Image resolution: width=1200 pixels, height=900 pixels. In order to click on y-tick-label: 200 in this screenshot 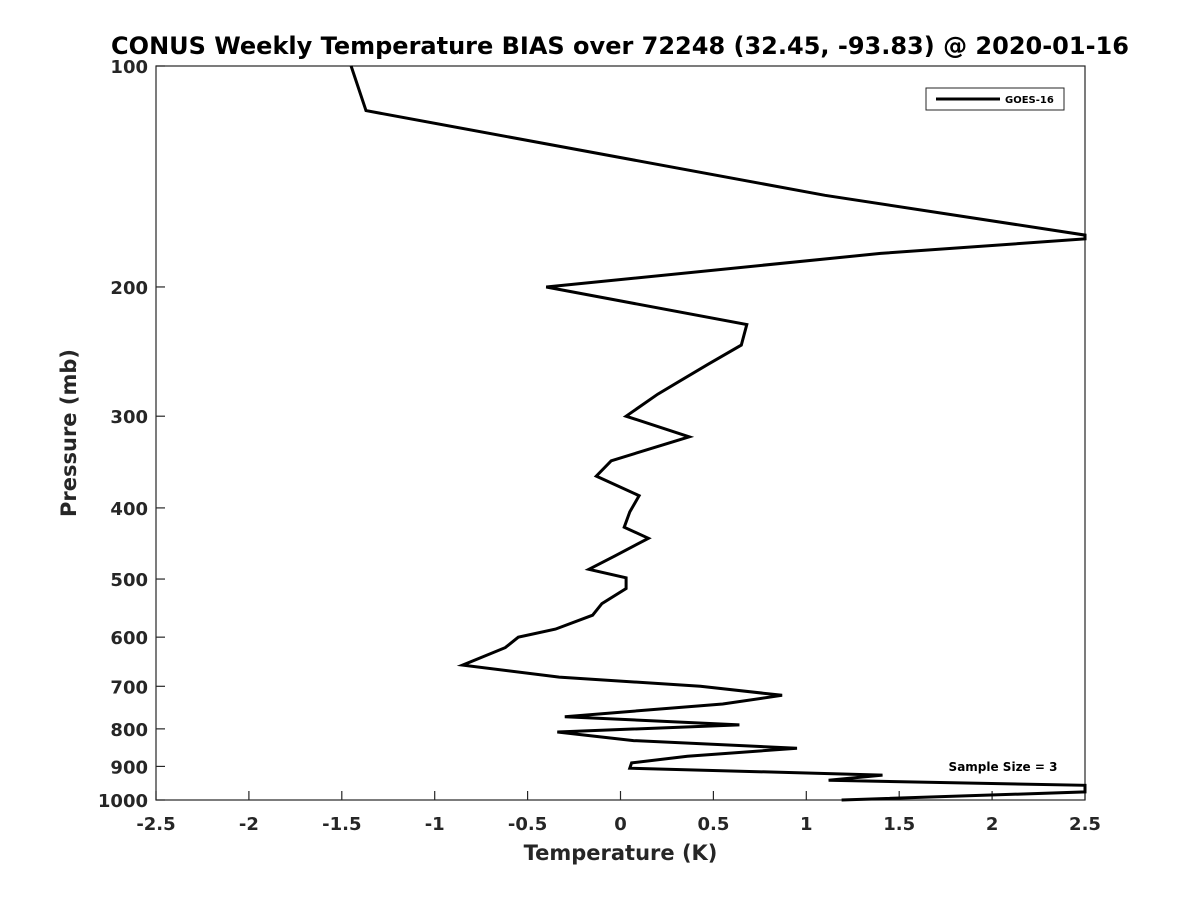, I will do `click(129, 288)`.